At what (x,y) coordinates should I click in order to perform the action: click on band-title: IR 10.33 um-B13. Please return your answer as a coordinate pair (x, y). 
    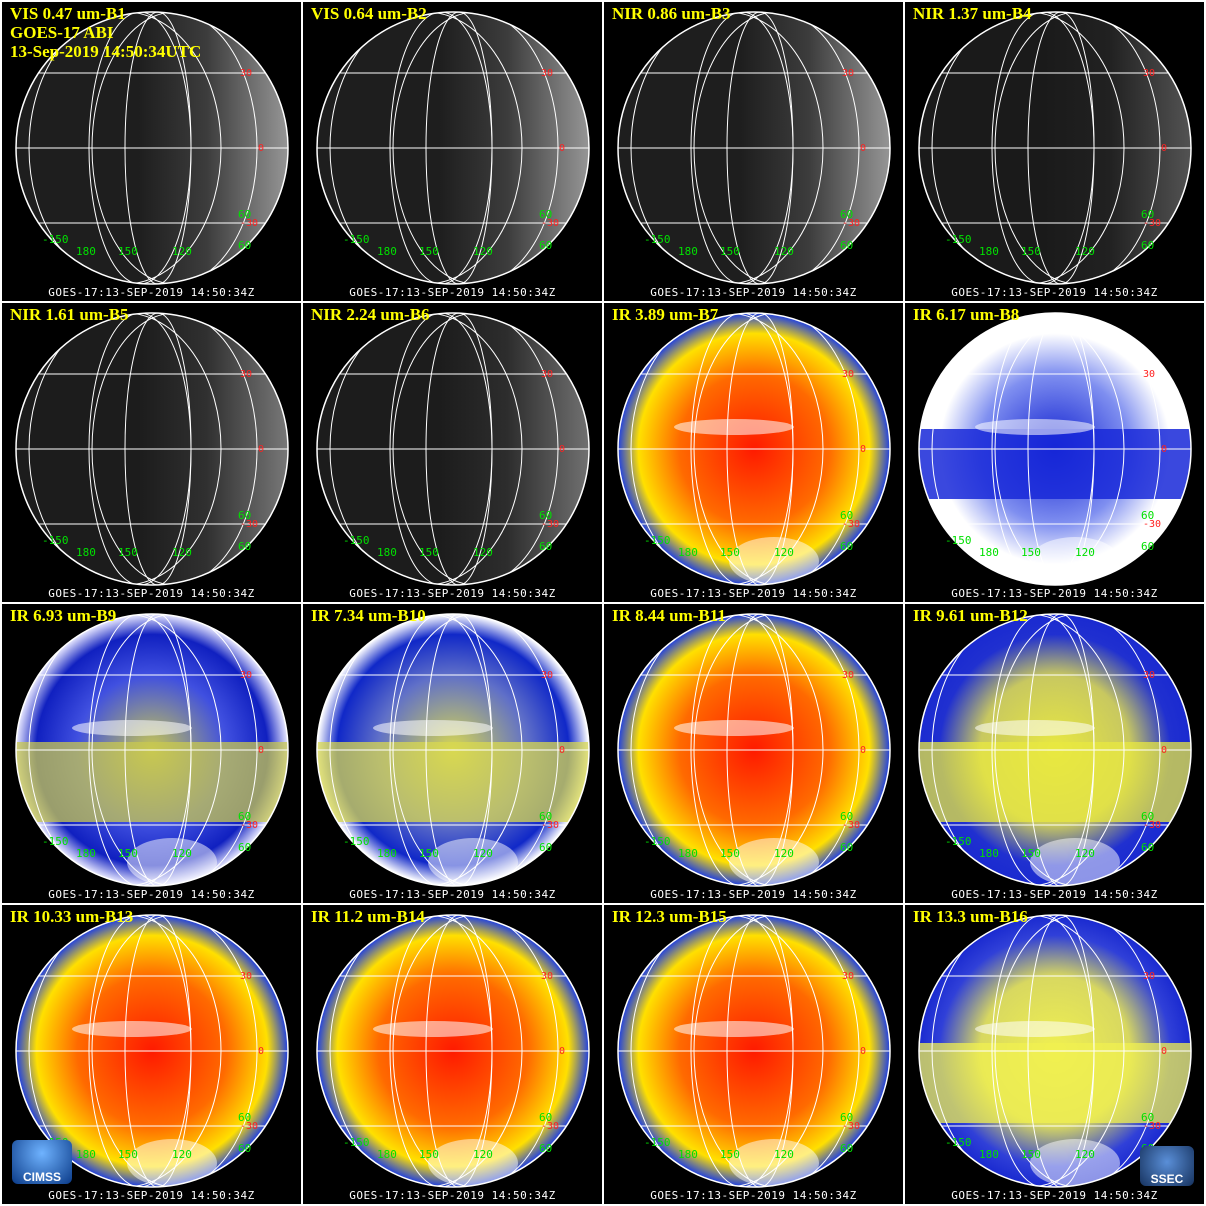
    Looking at the image, I should click on (72, 916).